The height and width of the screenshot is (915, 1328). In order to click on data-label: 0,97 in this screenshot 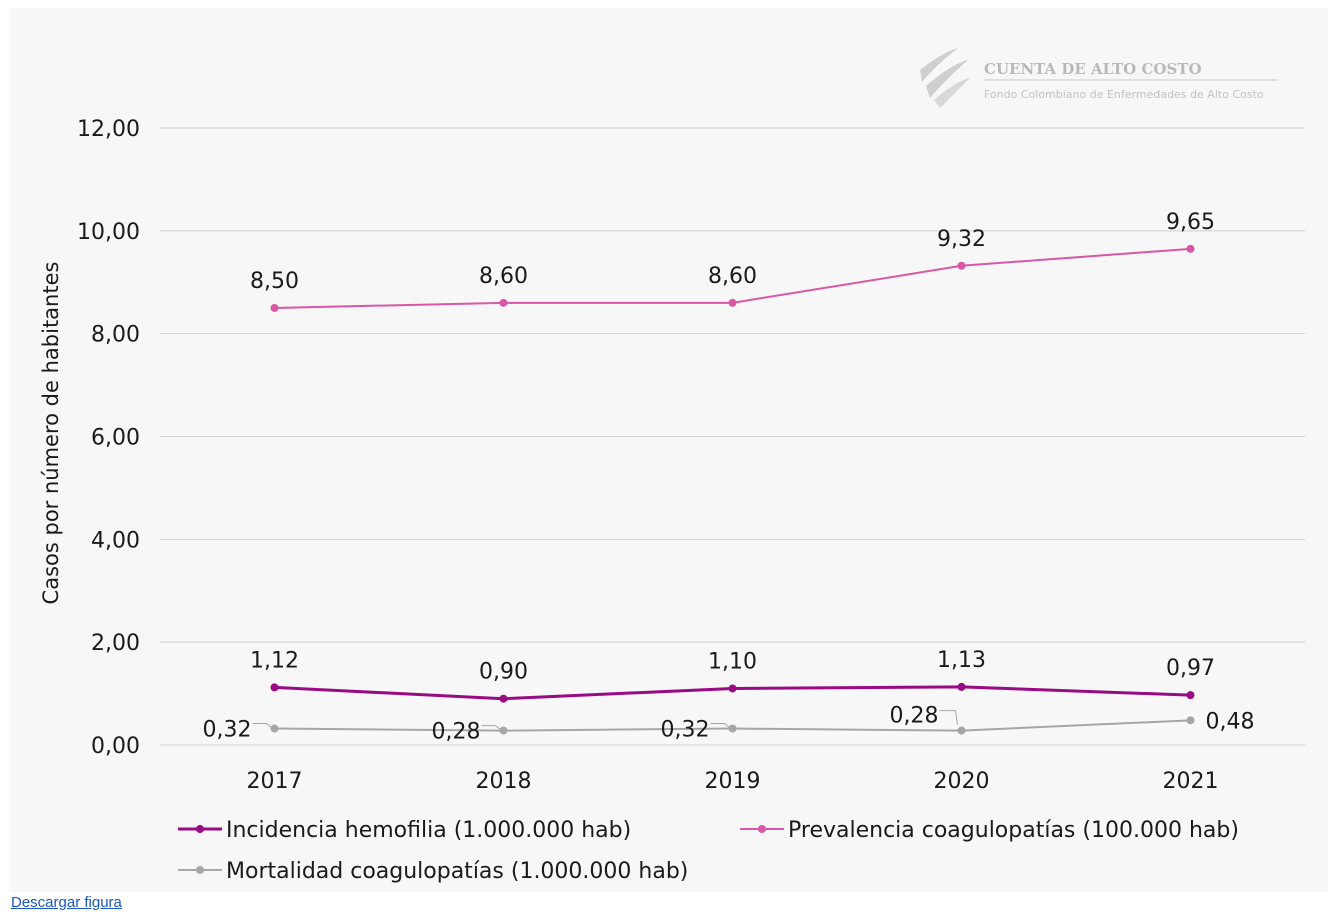, I will do `click(1190, 668)`.